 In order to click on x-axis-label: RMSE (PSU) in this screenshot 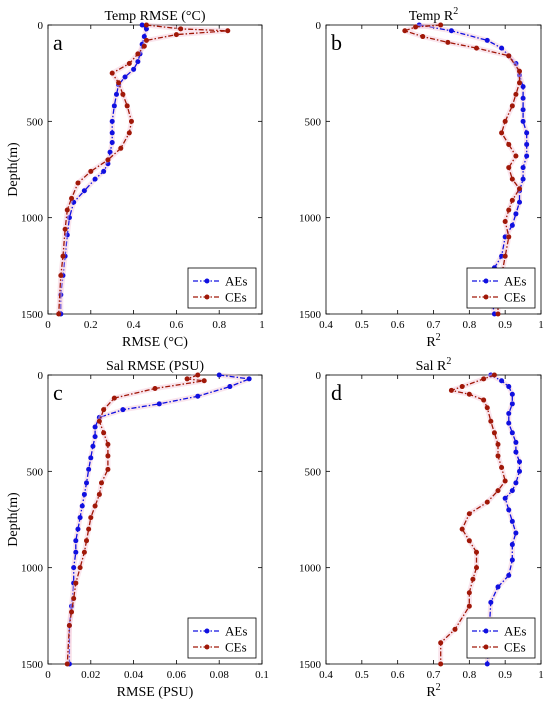, I will do `click(155, 692)`.